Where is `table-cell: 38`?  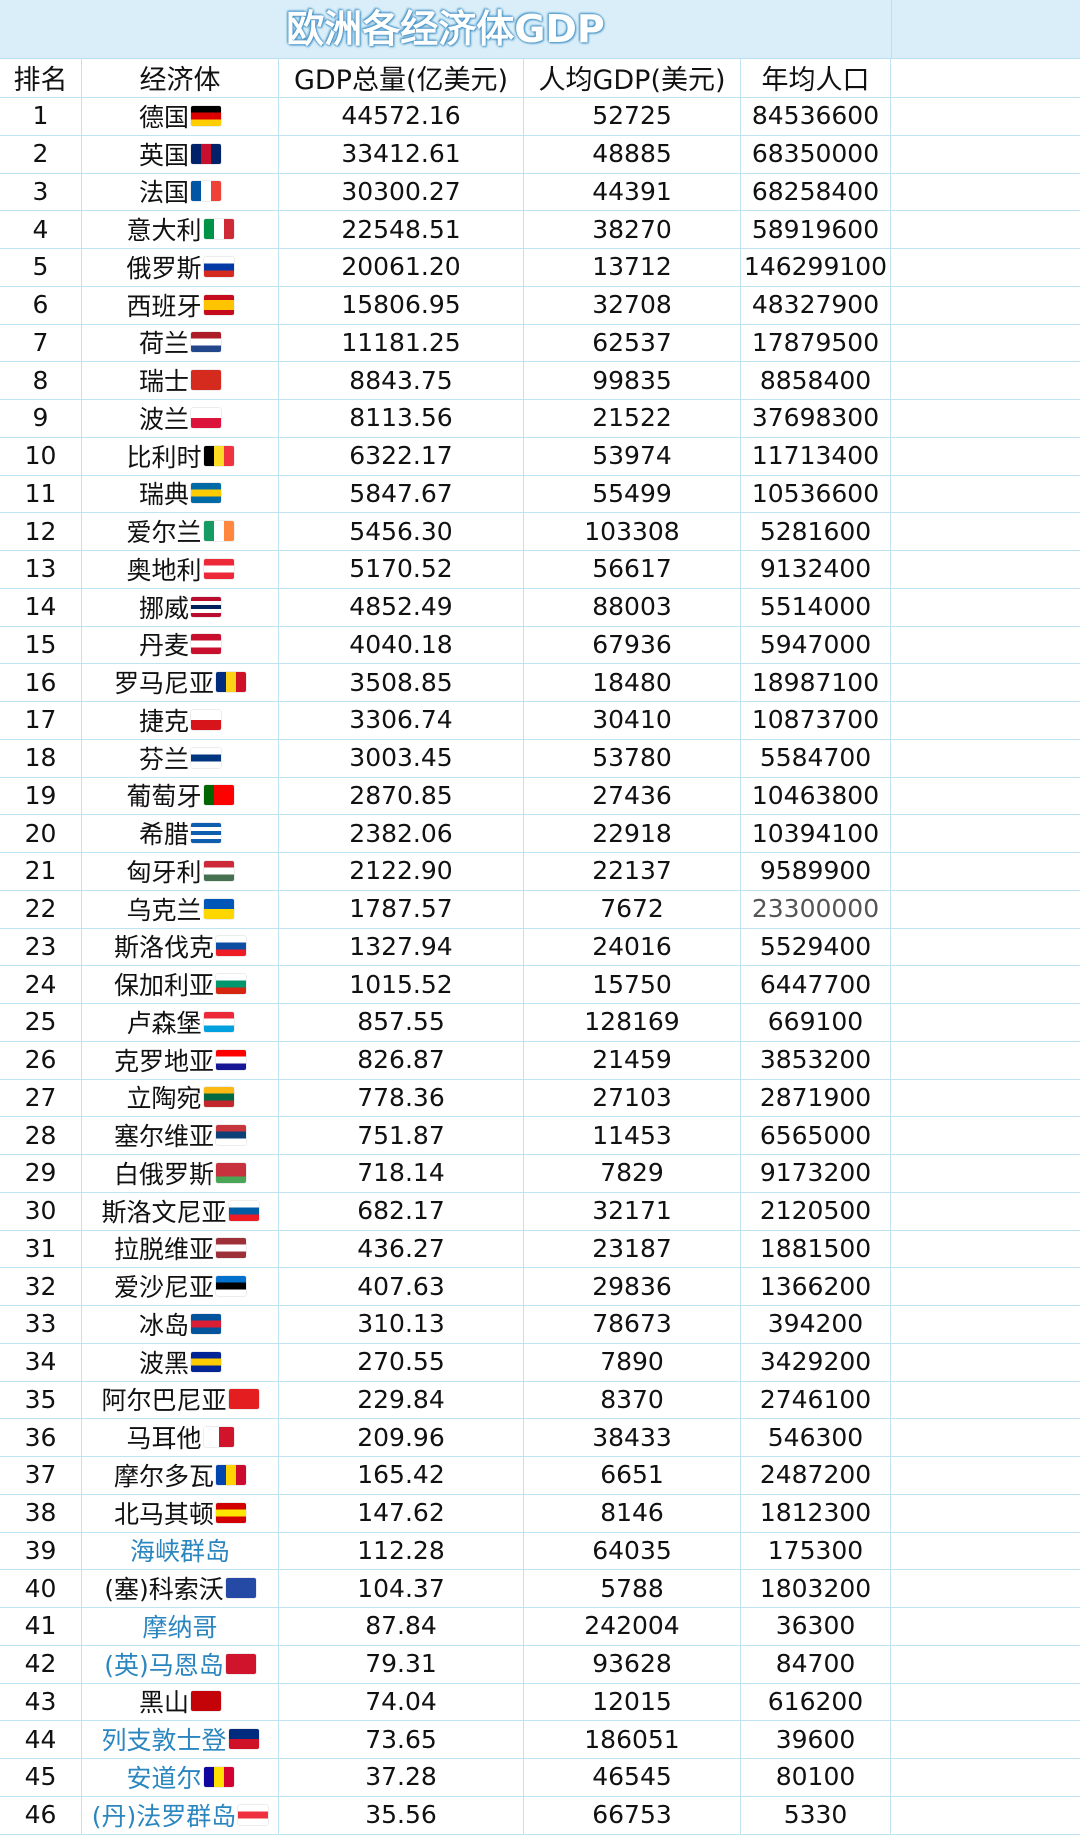 table-cell: 38 is located at coordinates (41, 1512).